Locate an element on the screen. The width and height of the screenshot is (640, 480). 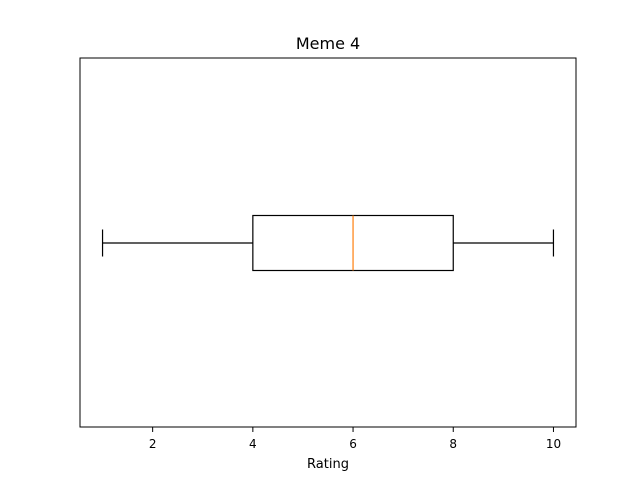
x-tick-label: 2 is located at coordinates (153, 444).